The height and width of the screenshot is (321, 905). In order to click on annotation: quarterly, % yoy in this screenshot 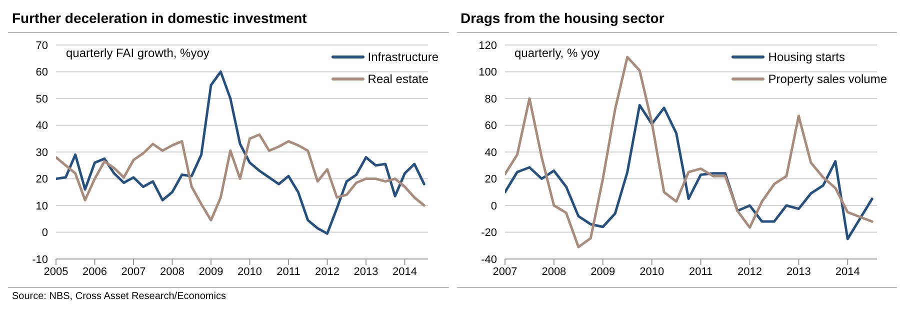, I will do `click(557, 53)`.